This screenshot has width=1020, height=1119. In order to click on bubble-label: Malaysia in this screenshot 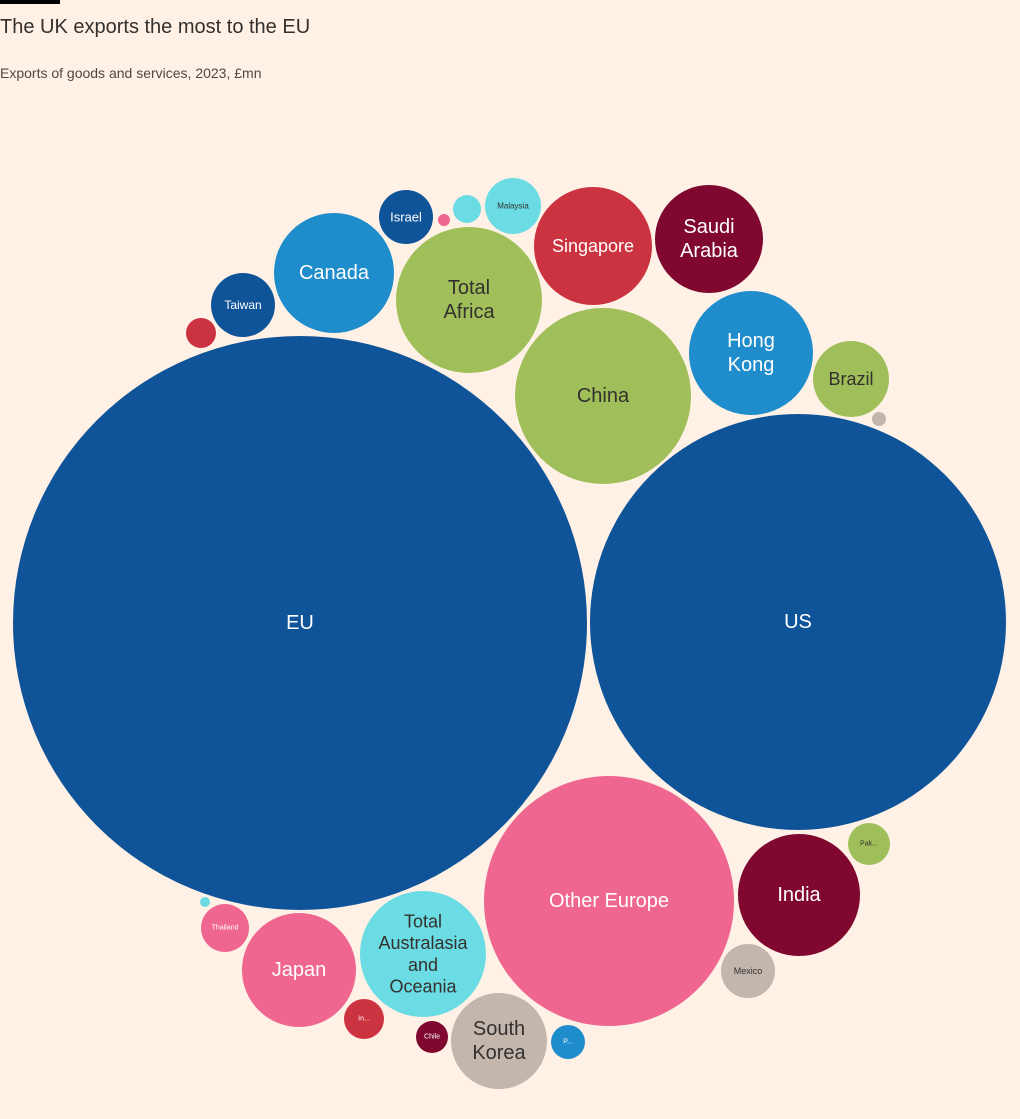, I will do `click(513, 206)`.